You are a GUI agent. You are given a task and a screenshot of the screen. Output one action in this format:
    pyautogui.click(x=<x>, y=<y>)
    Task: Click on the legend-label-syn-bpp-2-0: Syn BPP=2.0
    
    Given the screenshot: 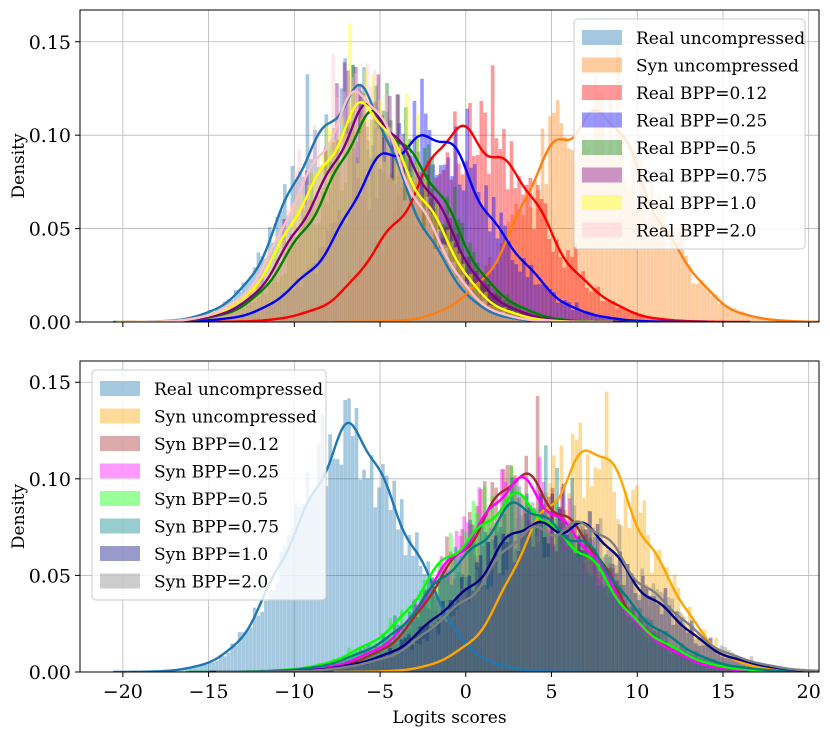 What is the action you would take?
    pyautogui.click(x=211, y=583)
    